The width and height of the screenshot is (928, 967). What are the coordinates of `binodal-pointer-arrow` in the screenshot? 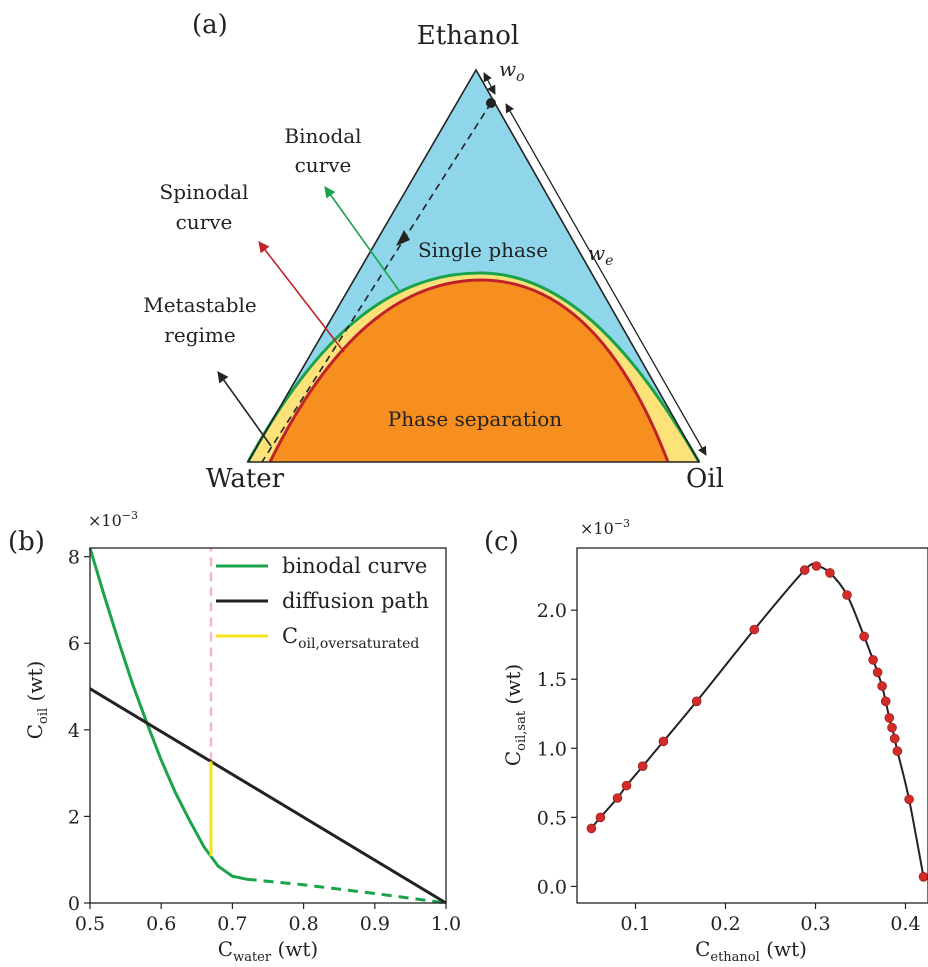 It's located at (362, 239).